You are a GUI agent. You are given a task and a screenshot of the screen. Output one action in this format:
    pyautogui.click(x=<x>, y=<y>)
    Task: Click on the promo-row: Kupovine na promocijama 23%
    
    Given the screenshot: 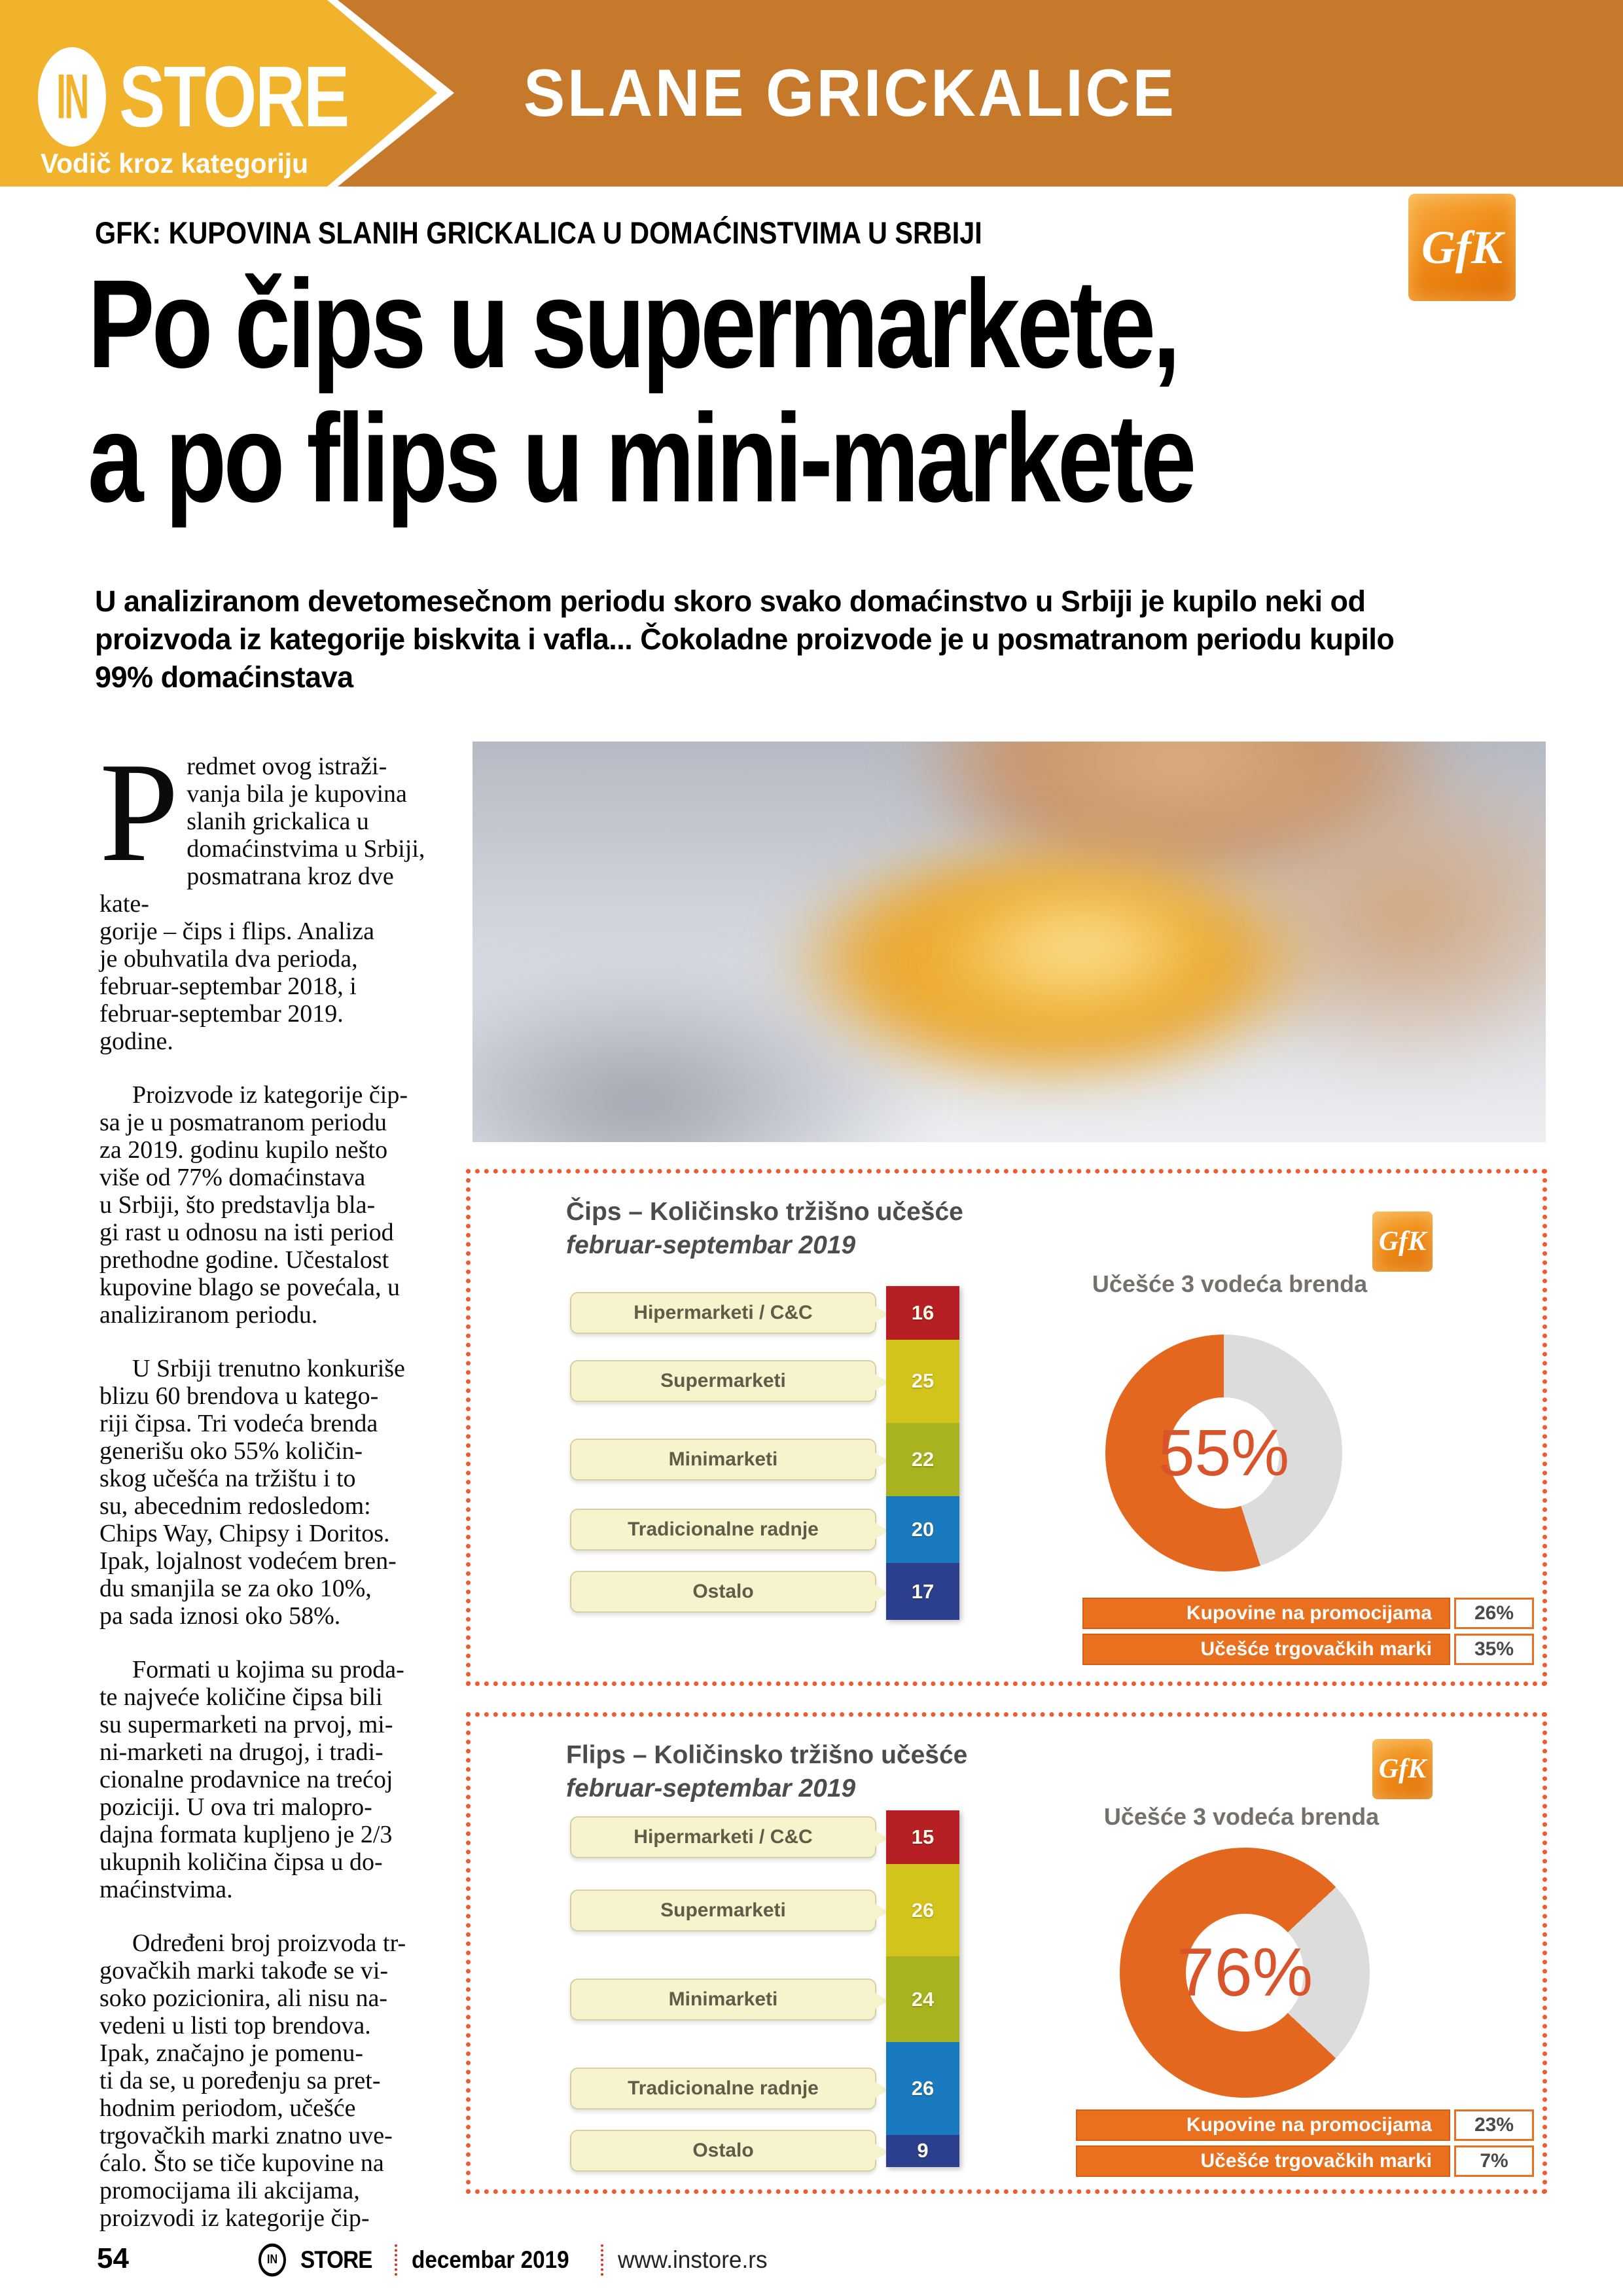 What is the action you would take?
    pyautogui.click(x=1305, y=2125)
    